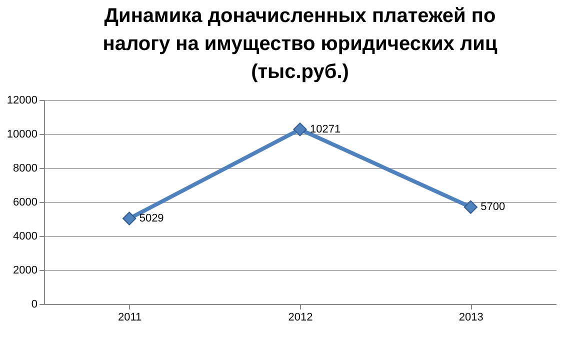 The height and width of the screenshot is (337, 582). What do you see at coordinates (325, 129) in the screenshot?
I see `data-label: 10271` at bounding box center [325, 129].